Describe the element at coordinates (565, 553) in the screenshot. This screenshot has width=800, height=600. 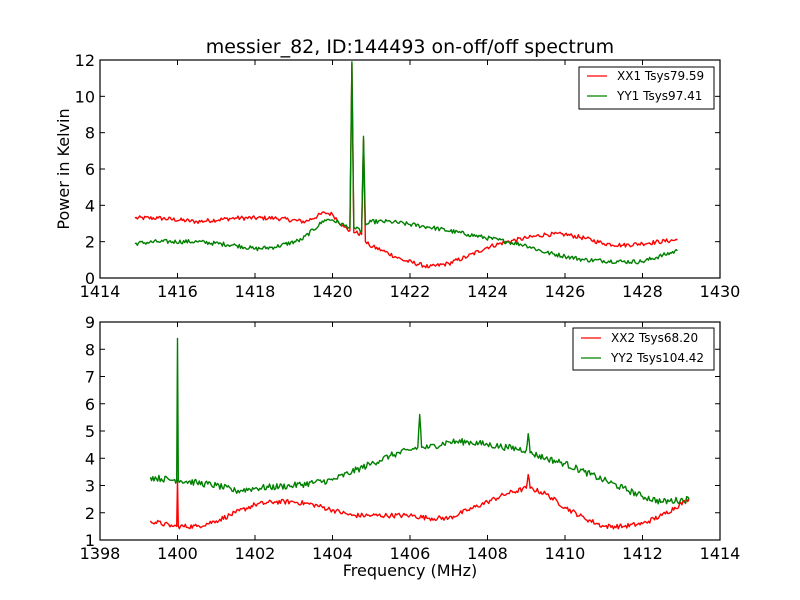
I see `x-tick-label: 1410` at that location.